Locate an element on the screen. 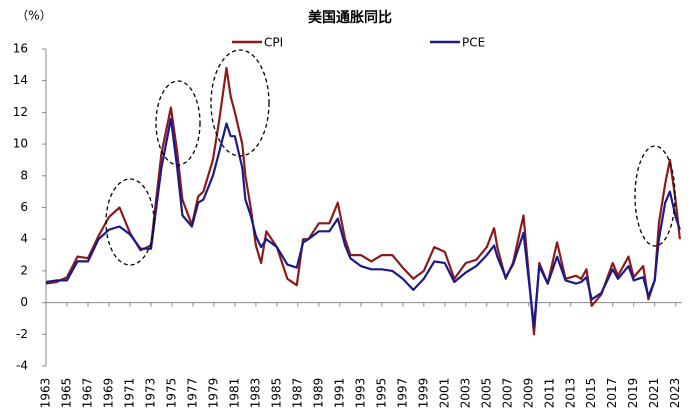 The image size is (700, 420). legend-label: CPI is located at coordinates (273, 43).